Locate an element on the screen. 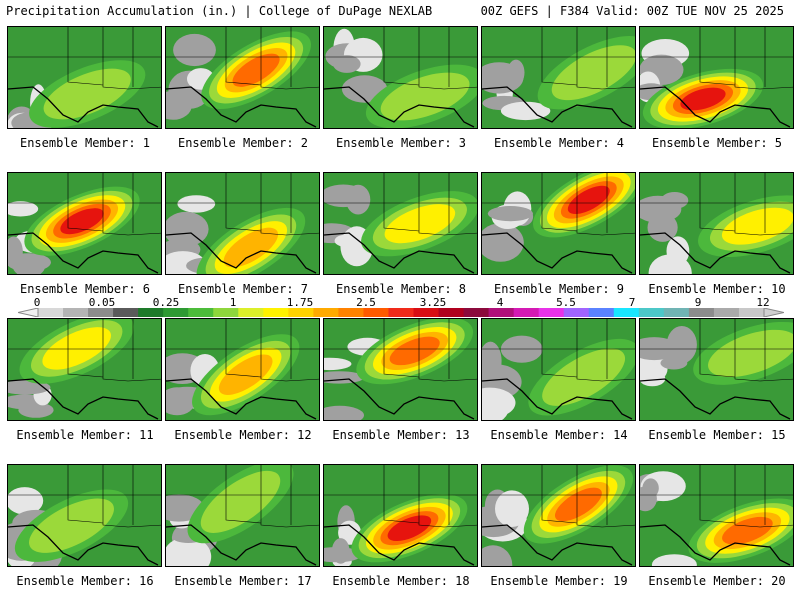 Image resolution: width=800 pixels, height=600 pixels. colorbar-tick-label: 2.5 is located at coordinates (366, 302).